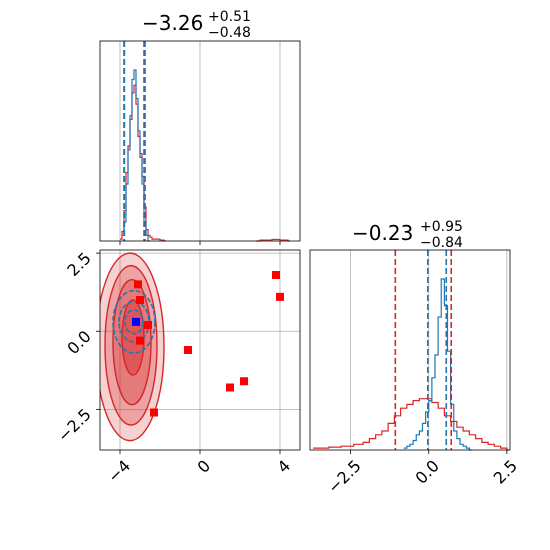 The width and height of the screenshot is (550, 550). I want to click on red-contour, so click(132, 347).